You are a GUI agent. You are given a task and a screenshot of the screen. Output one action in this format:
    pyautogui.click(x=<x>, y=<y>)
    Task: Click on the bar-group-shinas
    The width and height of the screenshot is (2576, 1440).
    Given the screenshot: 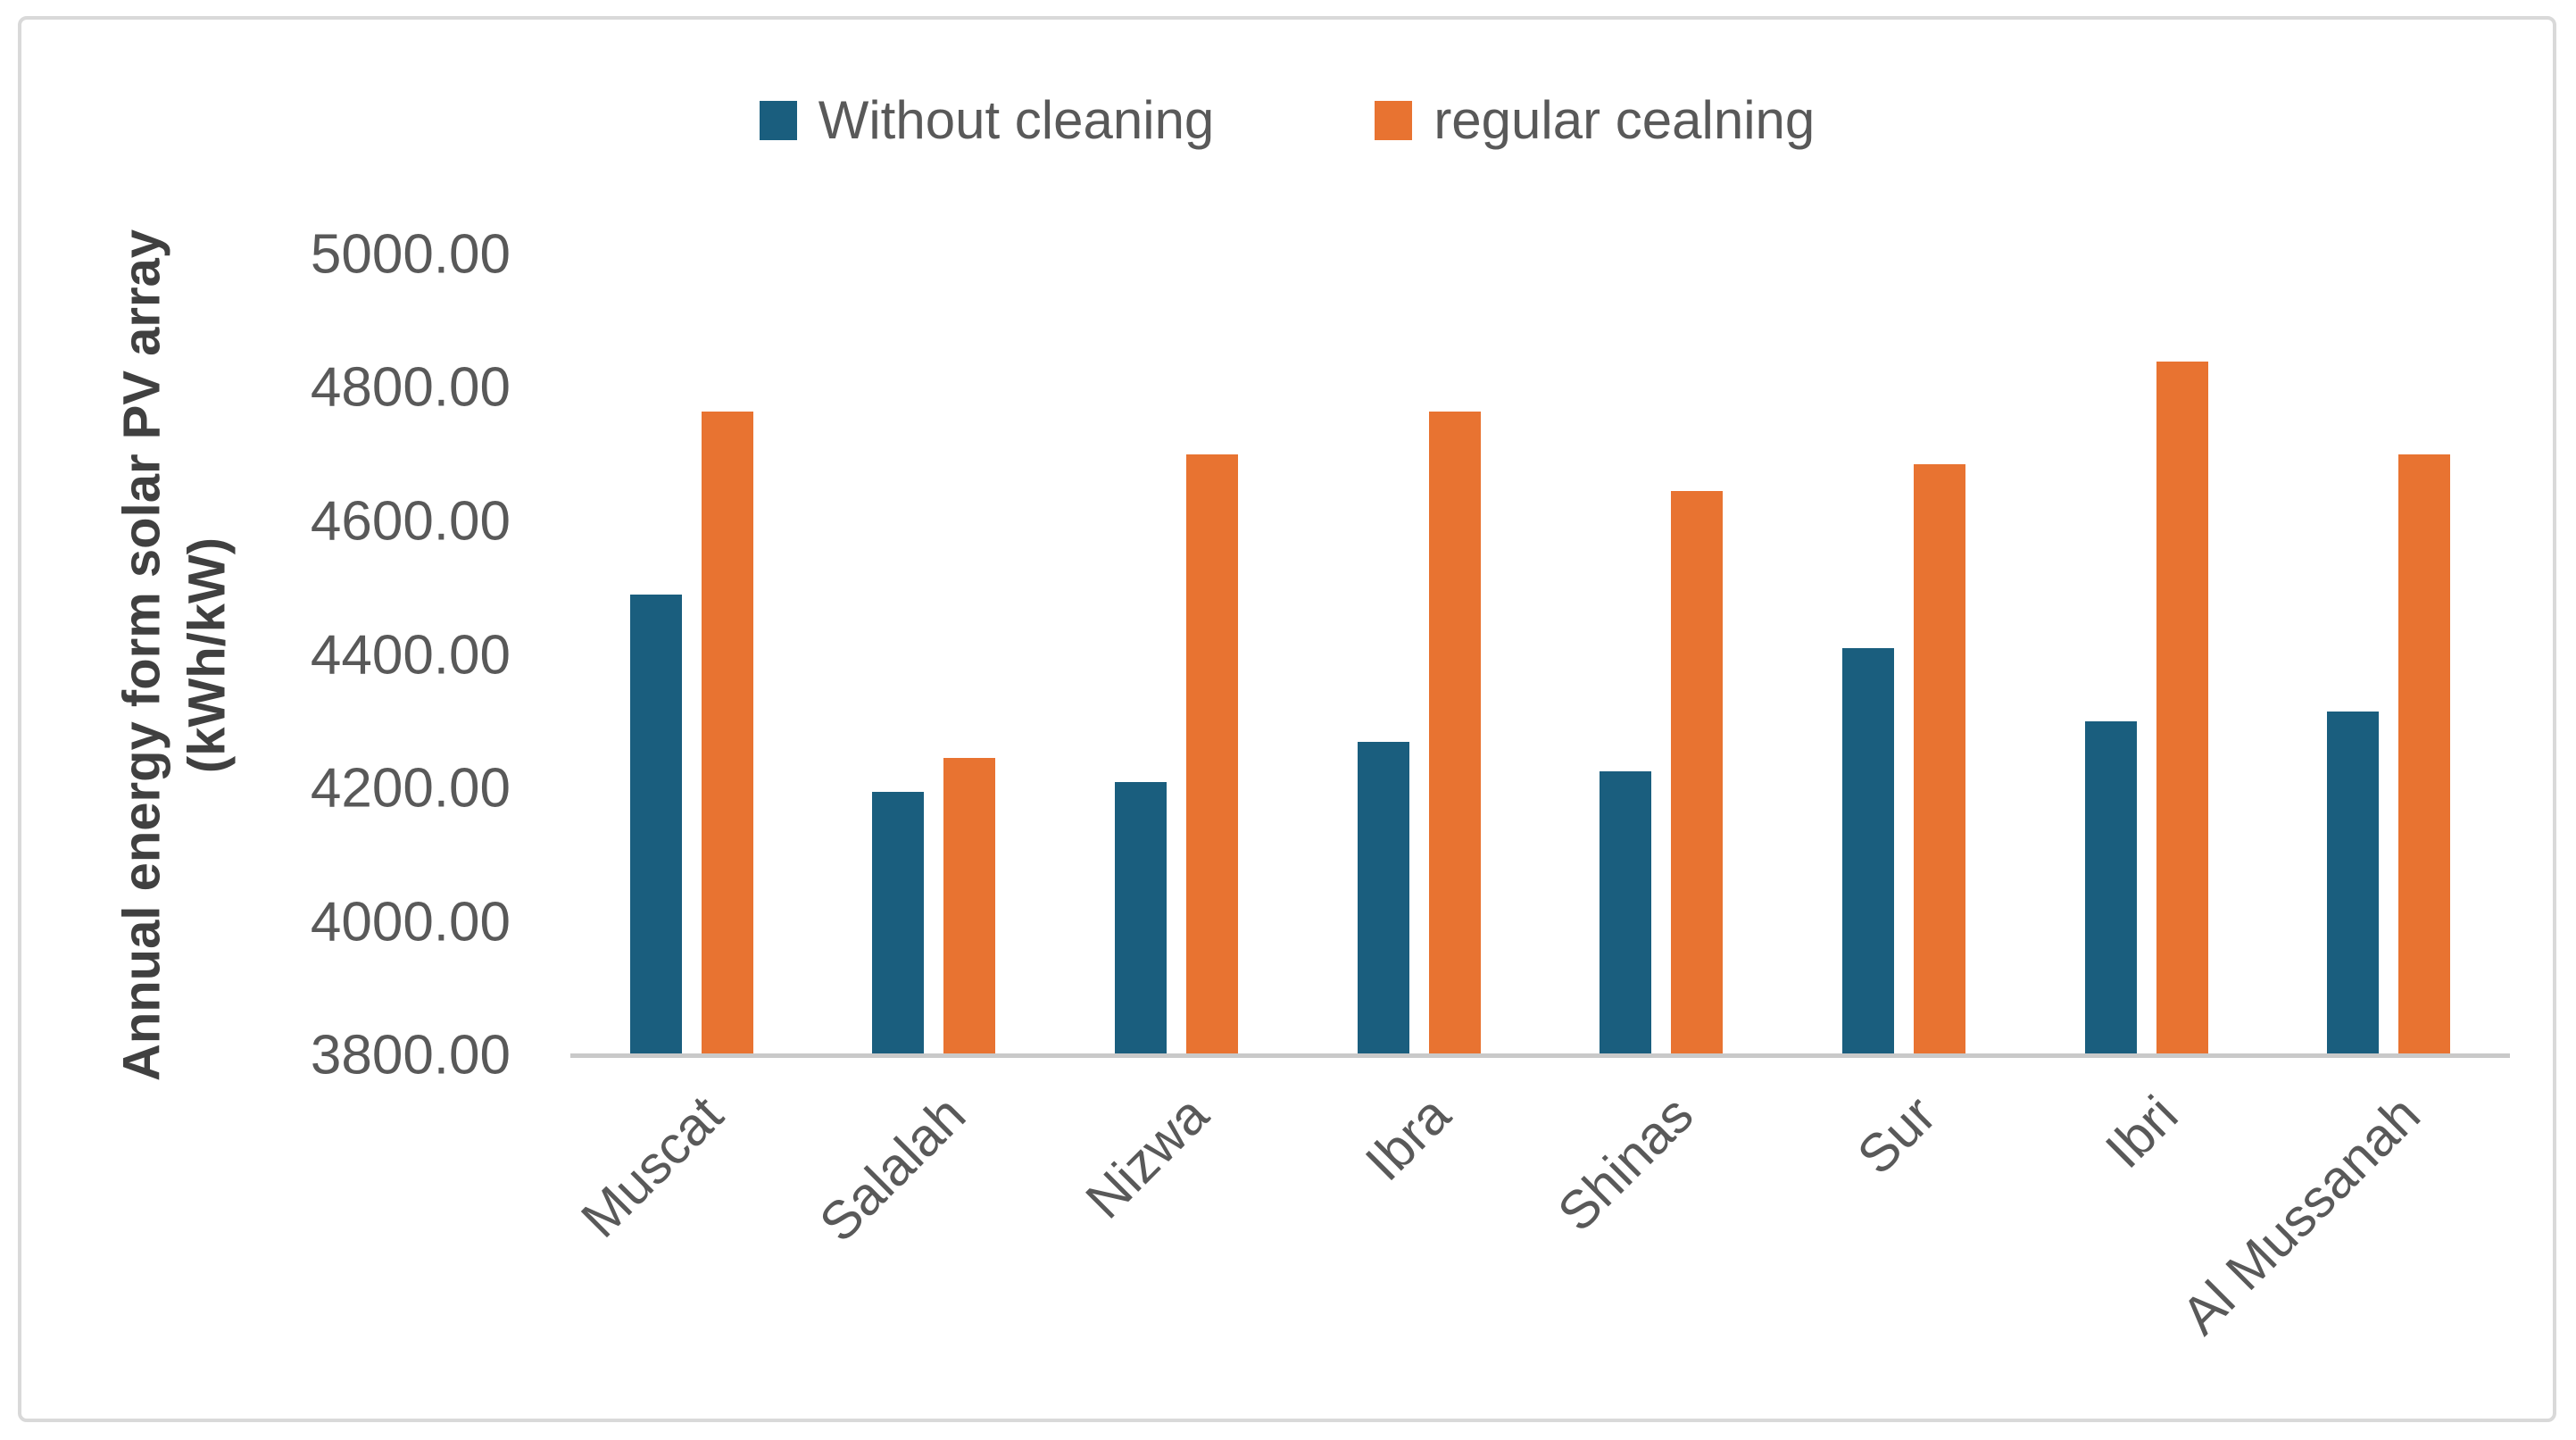 What is the action you would take?
    pyautogui.click(x=1662, y=654)
    